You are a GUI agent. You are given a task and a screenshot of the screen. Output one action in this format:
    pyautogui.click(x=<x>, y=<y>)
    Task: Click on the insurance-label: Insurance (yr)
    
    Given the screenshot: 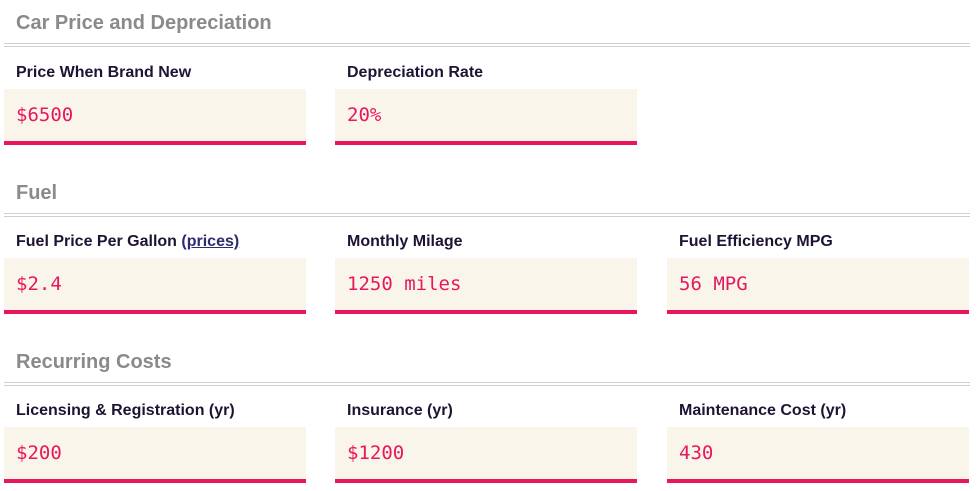 What is the action you would take?
    pyautogui.click(x=400, y=410)
    